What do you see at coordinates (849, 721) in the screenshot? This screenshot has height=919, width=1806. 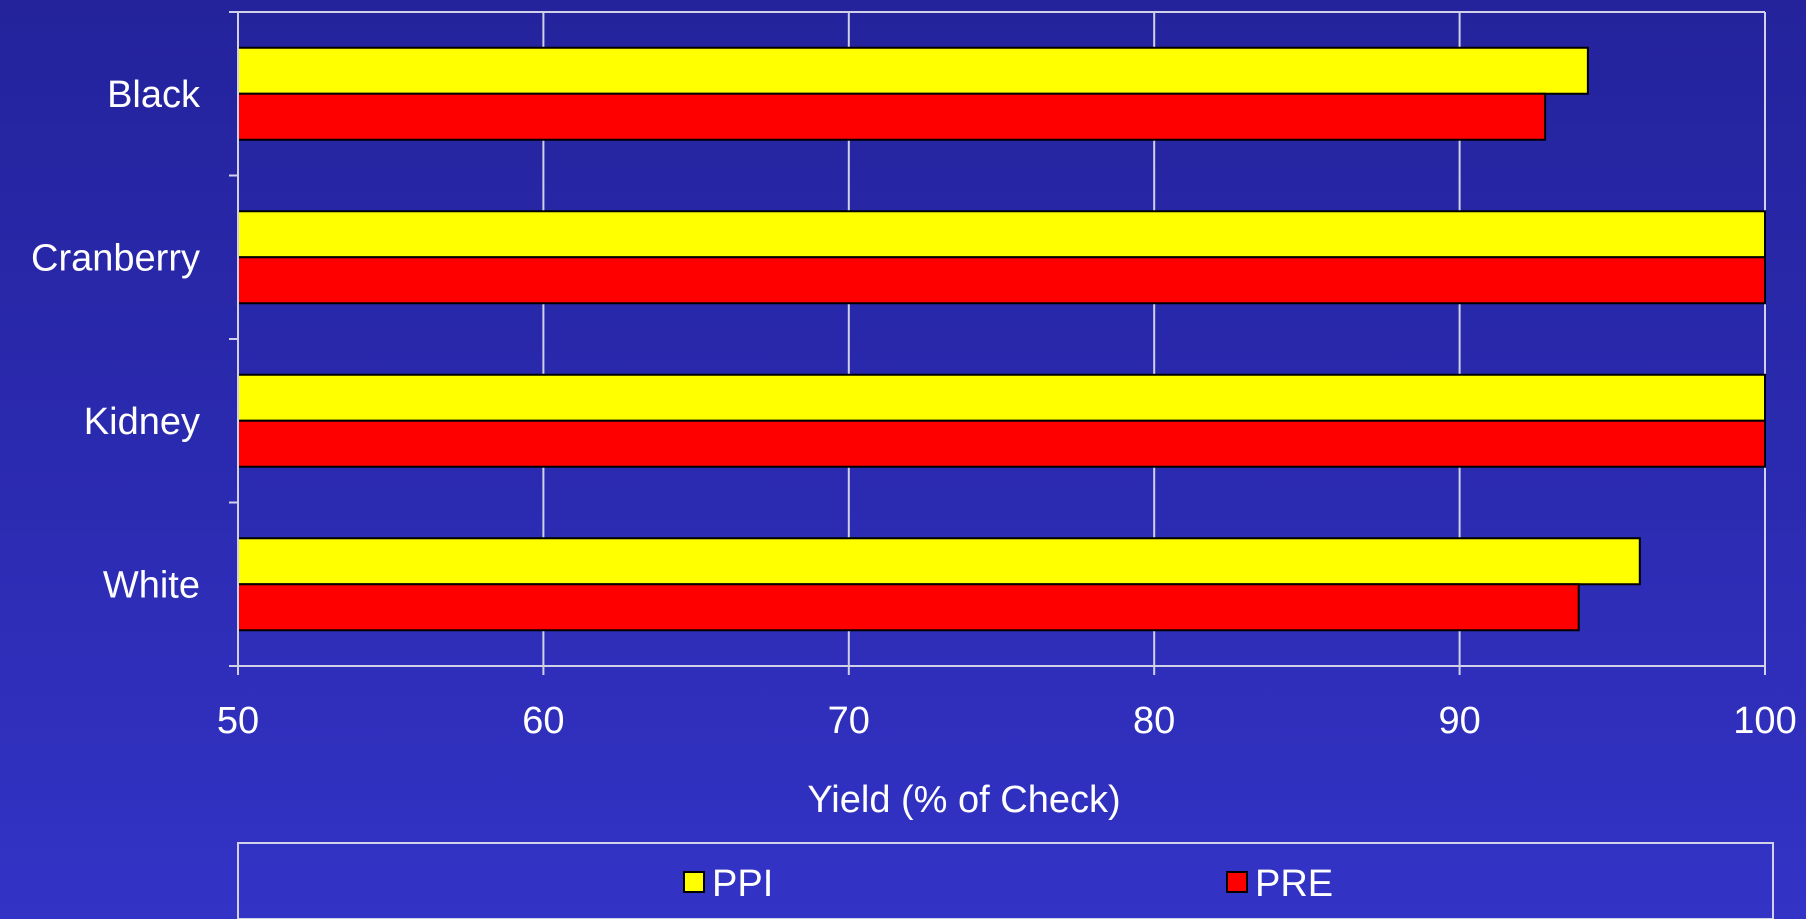 I see `x-tick-label: 70` at bounding box center [849, 721].